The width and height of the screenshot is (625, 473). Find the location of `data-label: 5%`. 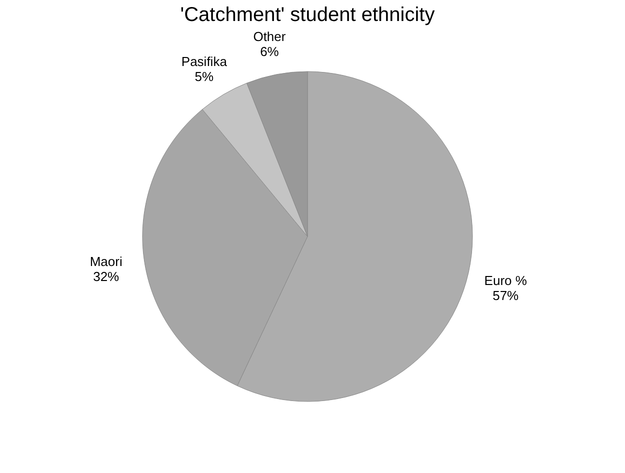

data-label: 5% is located at coordinates (204, 76).